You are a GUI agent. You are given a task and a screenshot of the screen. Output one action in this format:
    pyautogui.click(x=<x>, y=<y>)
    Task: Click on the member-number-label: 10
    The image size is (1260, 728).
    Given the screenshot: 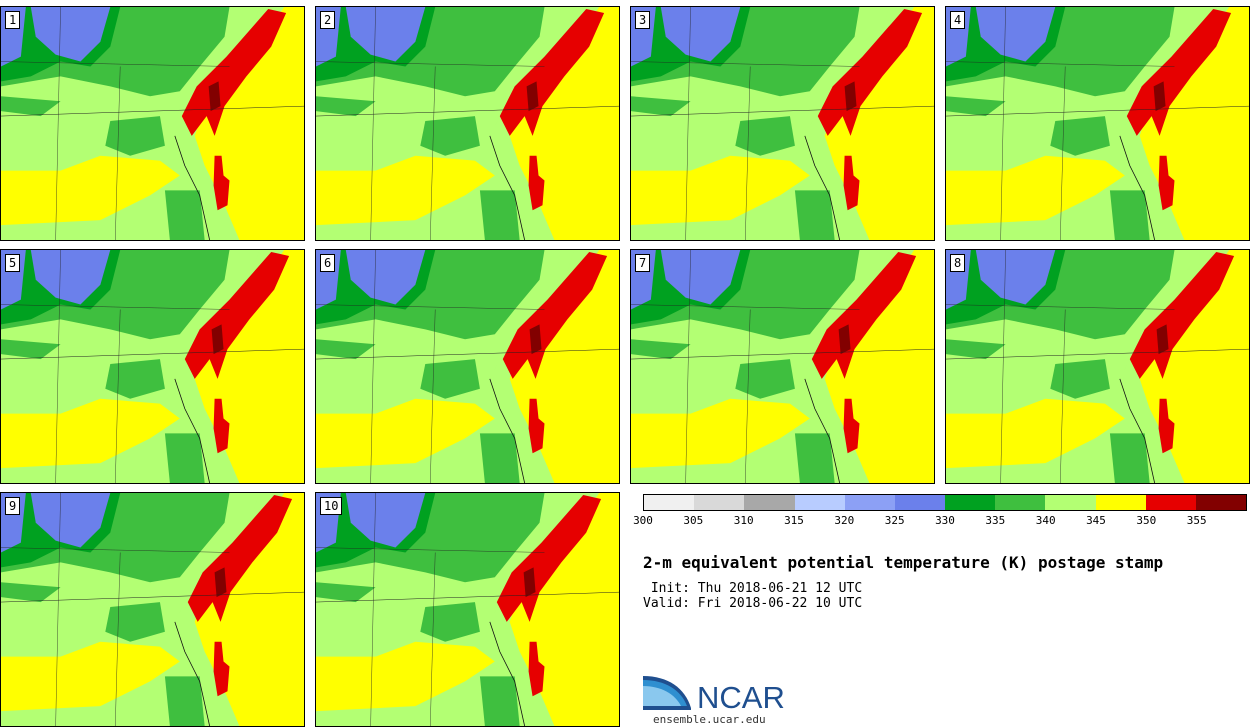 What is the action you would take?
    pyautogui.click(x=331, y=506)
    